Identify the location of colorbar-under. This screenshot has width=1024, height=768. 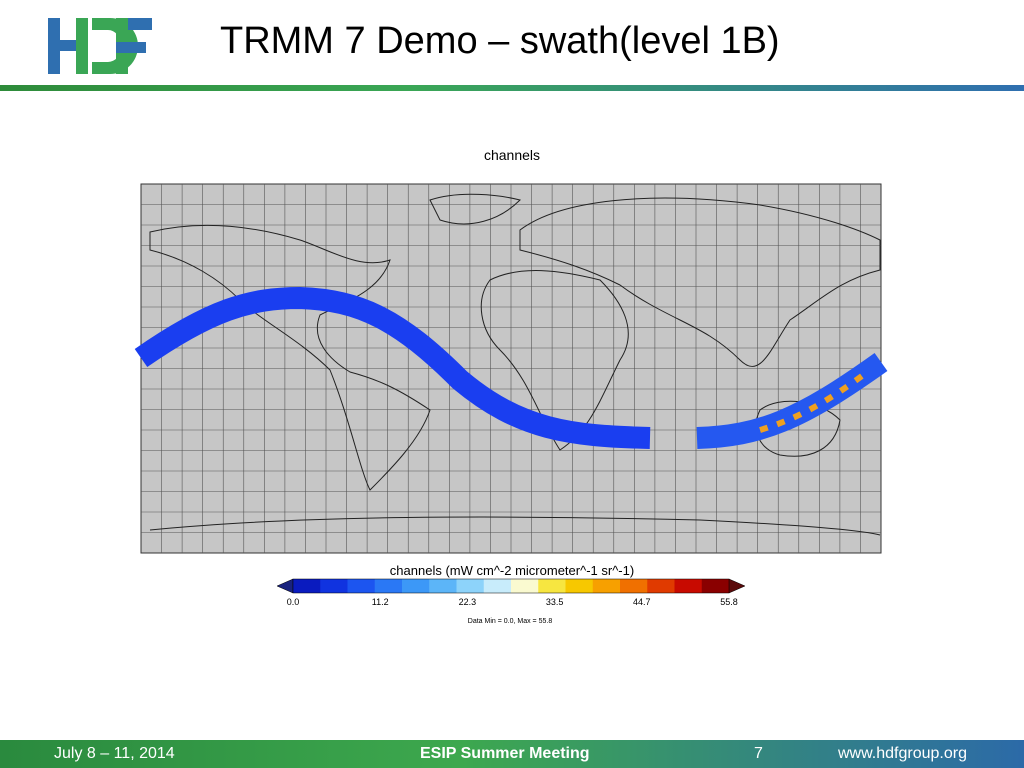
(285, 586).